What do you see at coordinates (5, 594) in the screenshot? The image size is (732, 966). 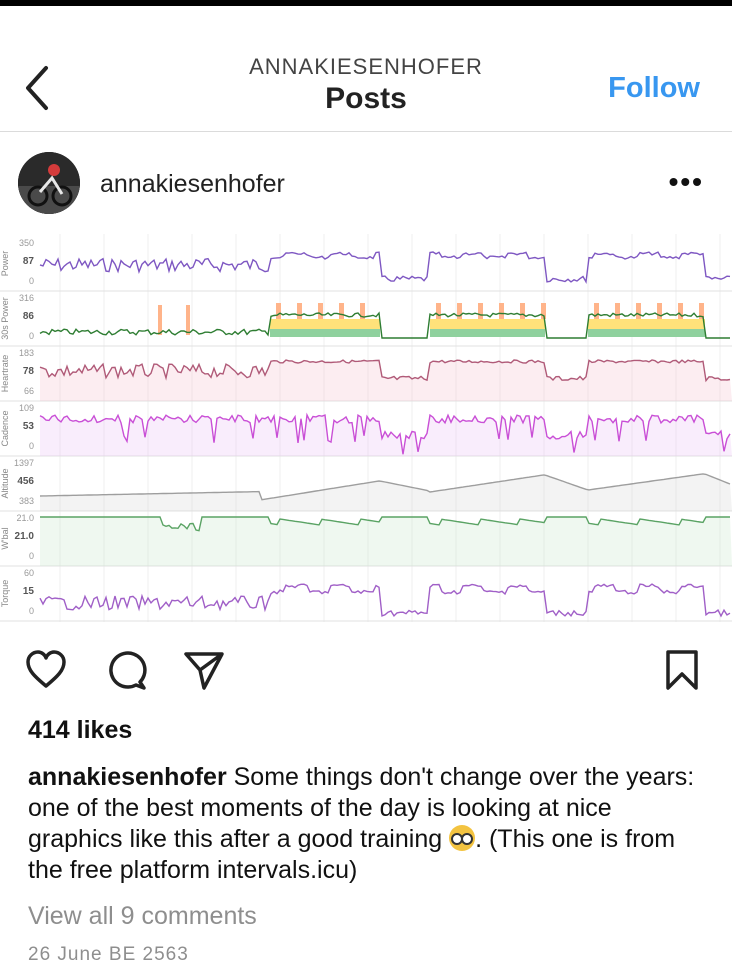 I see `axis-label: Torque` at bounding box center [5, 594].